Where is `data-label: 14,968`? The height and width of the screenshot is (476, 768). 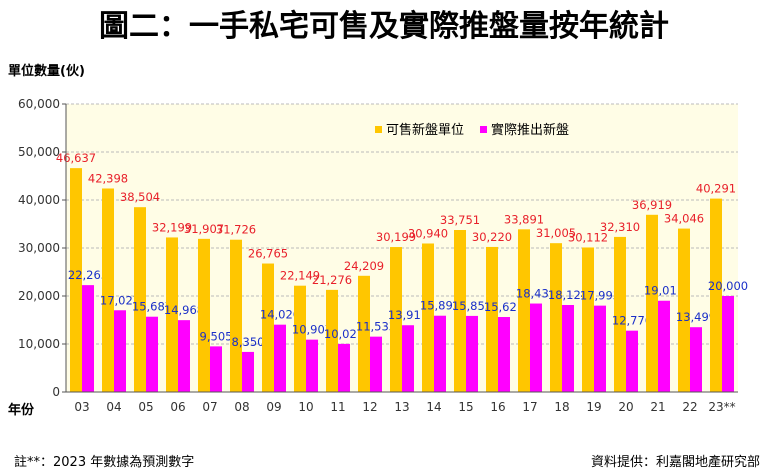
data-label: 14,968 is located at coordinates (184, 310).